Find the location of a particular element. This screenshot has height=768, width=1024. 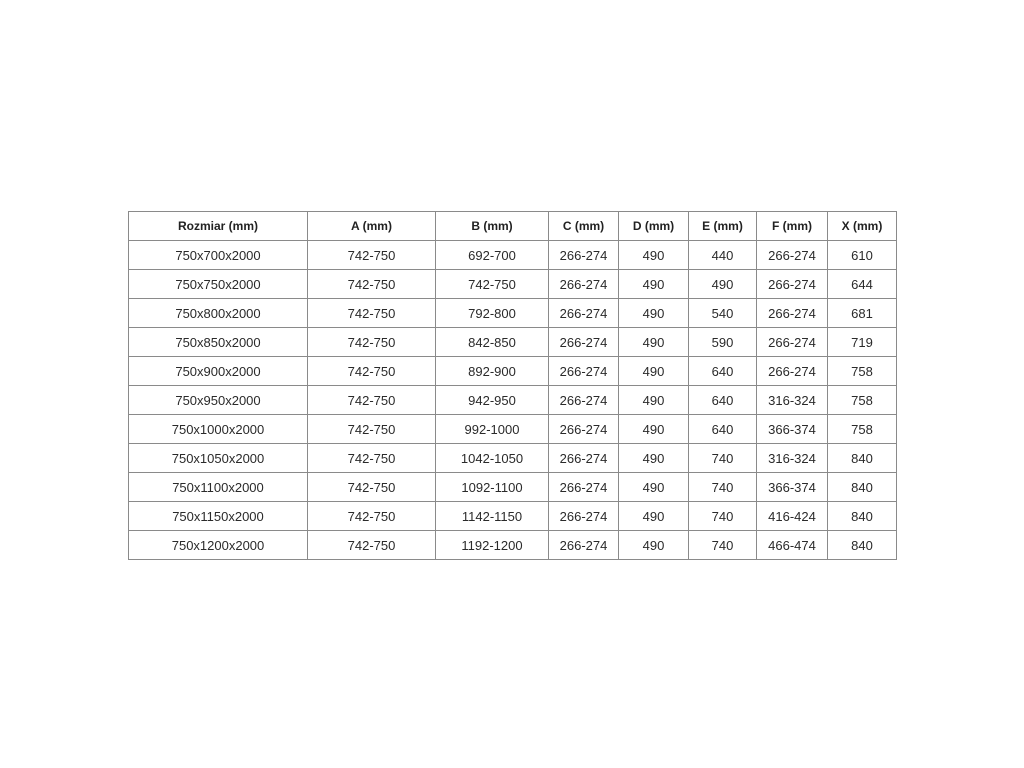

table-cell: 892-900 is located at coordinates (492, 371).